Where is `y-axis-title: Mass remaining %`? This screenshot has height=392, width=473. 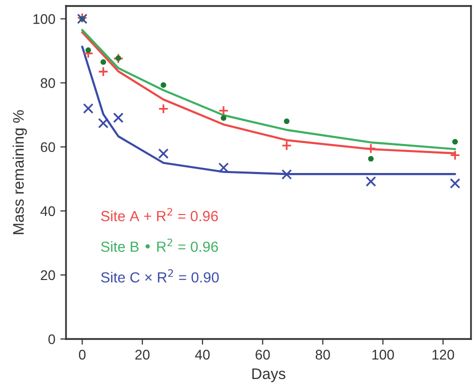 y-axis-title: Mass remaining % is located at coordinates (19, 172).